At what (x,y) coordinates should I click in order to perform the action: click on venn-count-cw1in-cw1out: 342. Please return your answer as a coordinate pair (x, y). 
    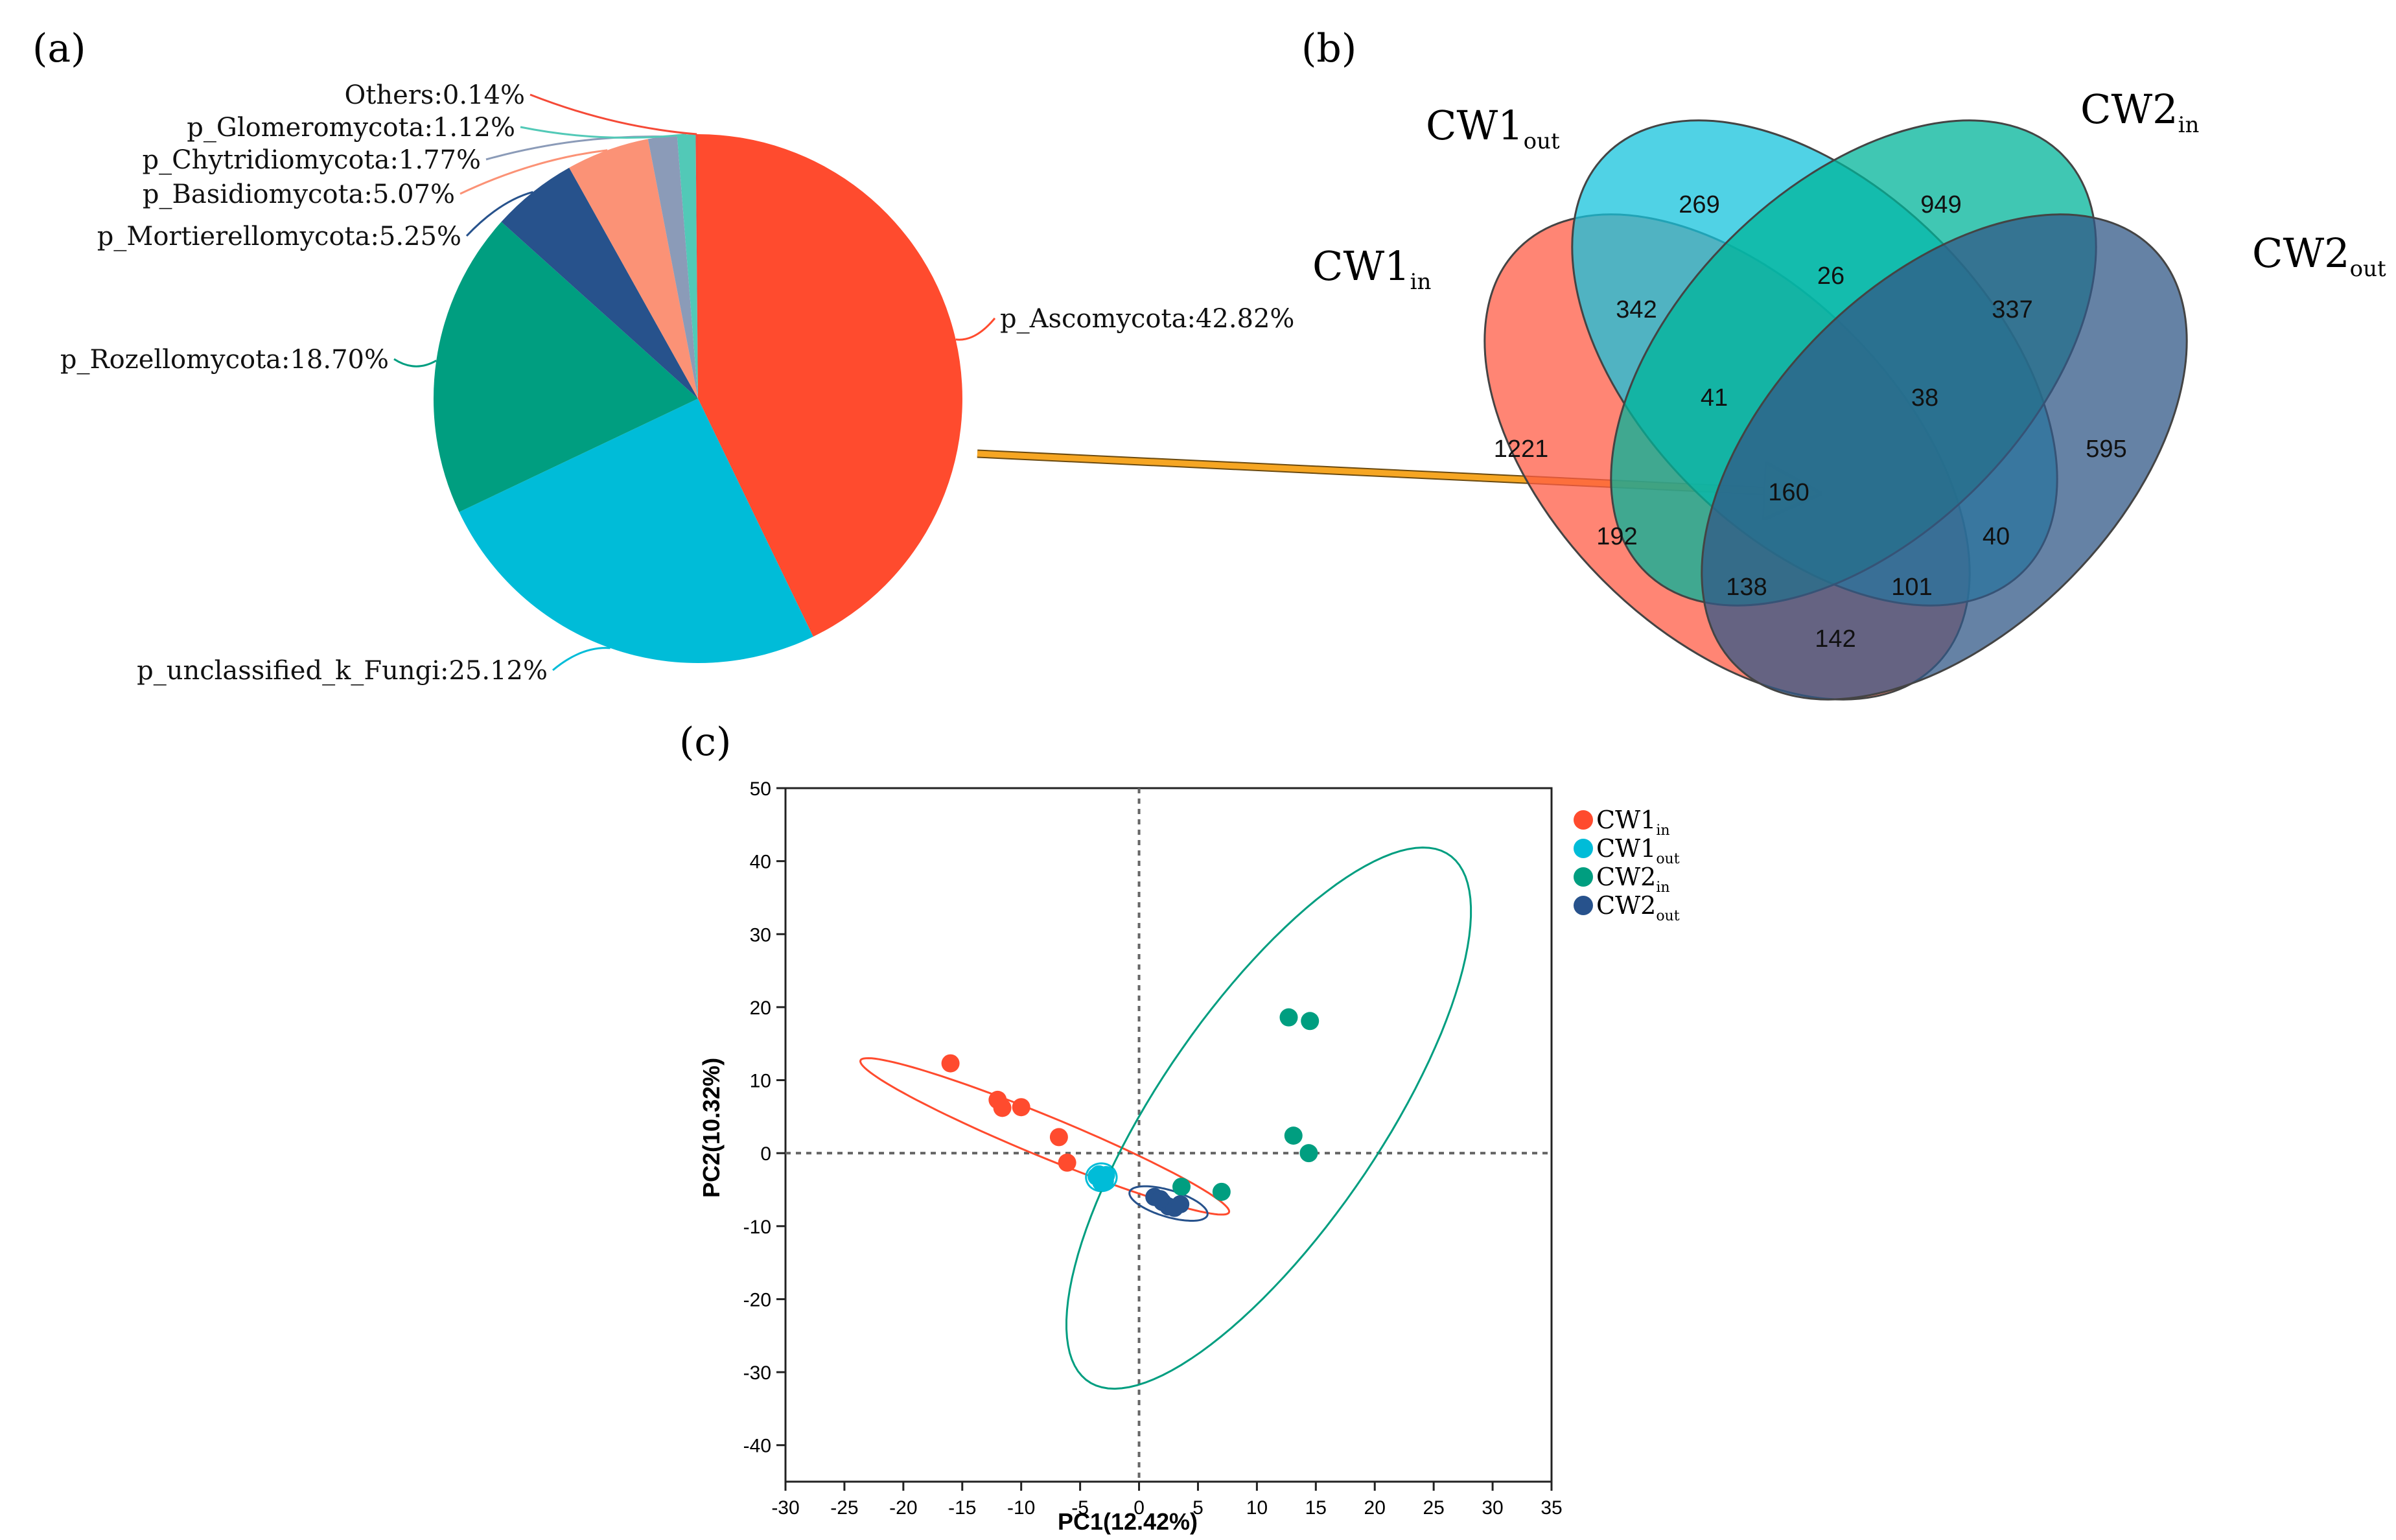
    Looking at the image, I should click on (1636, 309).